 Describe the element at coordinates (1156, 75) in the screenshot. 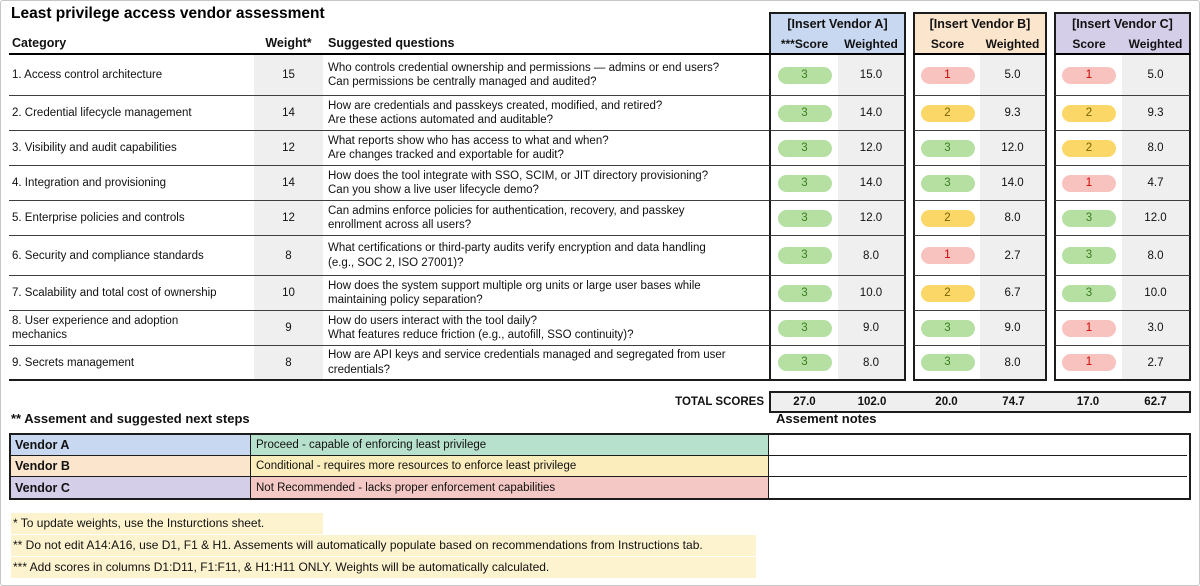

I see `vendor-c-weighted-cell: 5.0` at that location.